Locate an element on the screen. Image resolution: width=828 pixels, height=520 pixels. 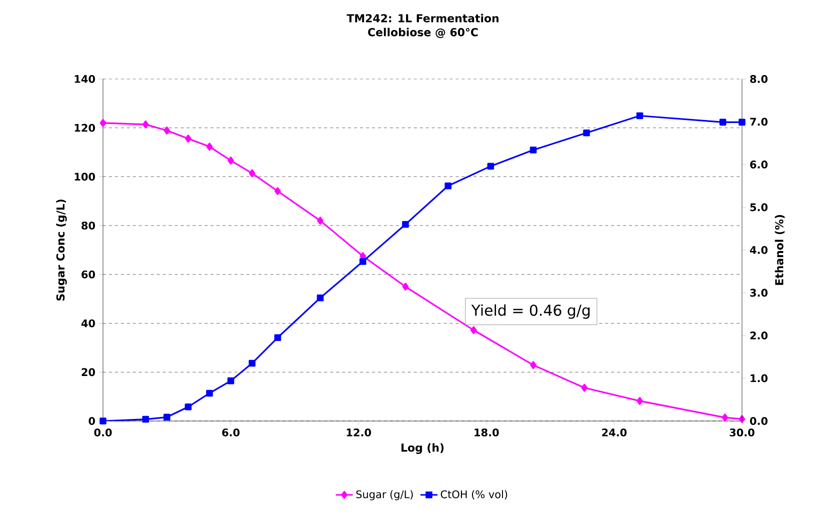
y2-tick-label: 0.0 is located at coordinates (759, 421).